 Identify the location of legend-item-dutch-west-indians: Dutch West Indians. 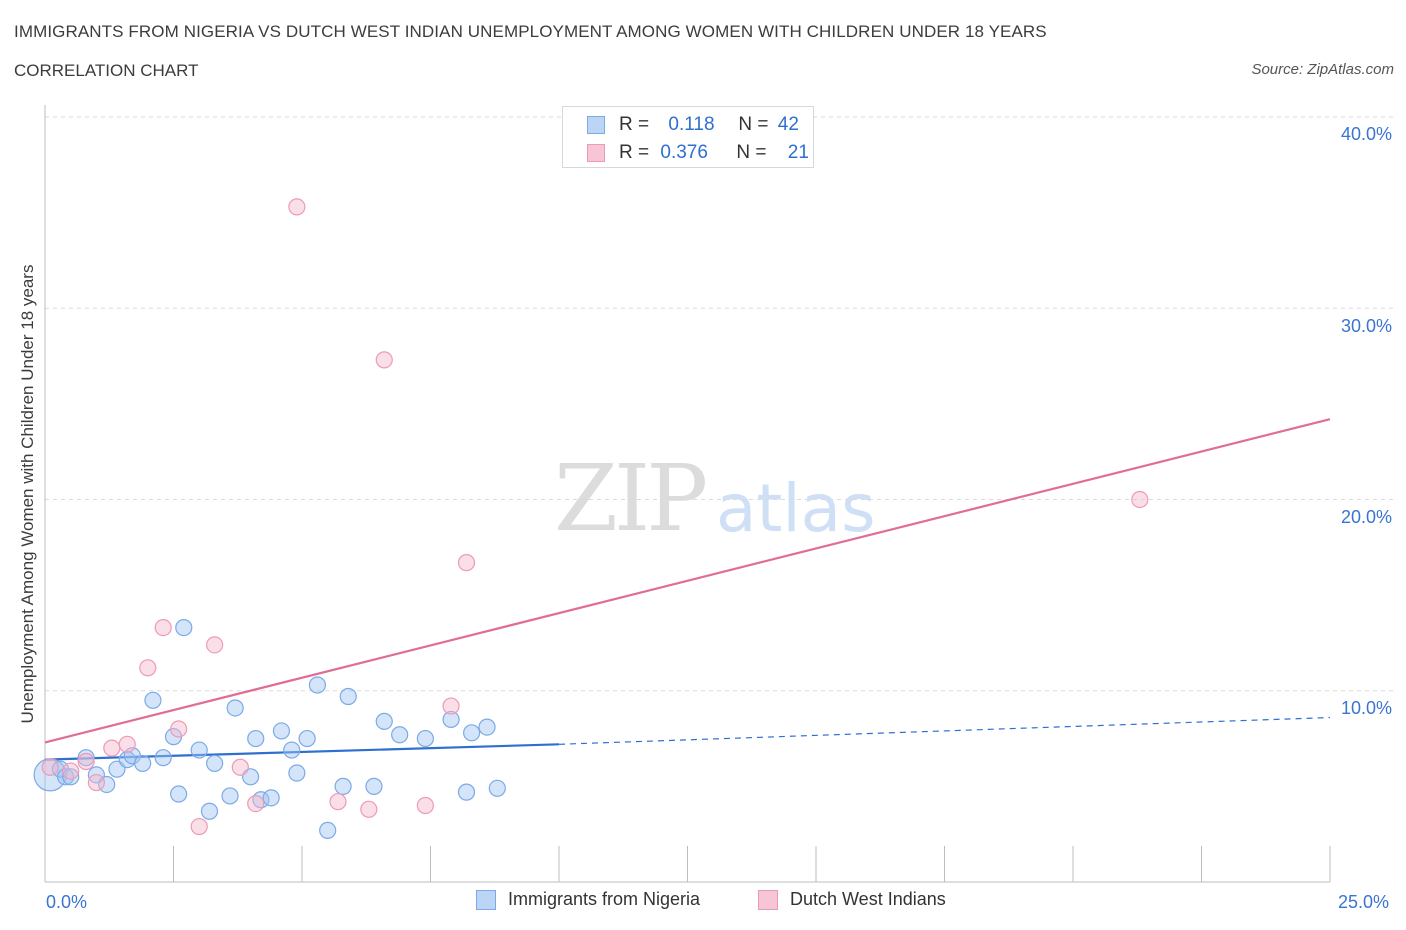
(852, 899).